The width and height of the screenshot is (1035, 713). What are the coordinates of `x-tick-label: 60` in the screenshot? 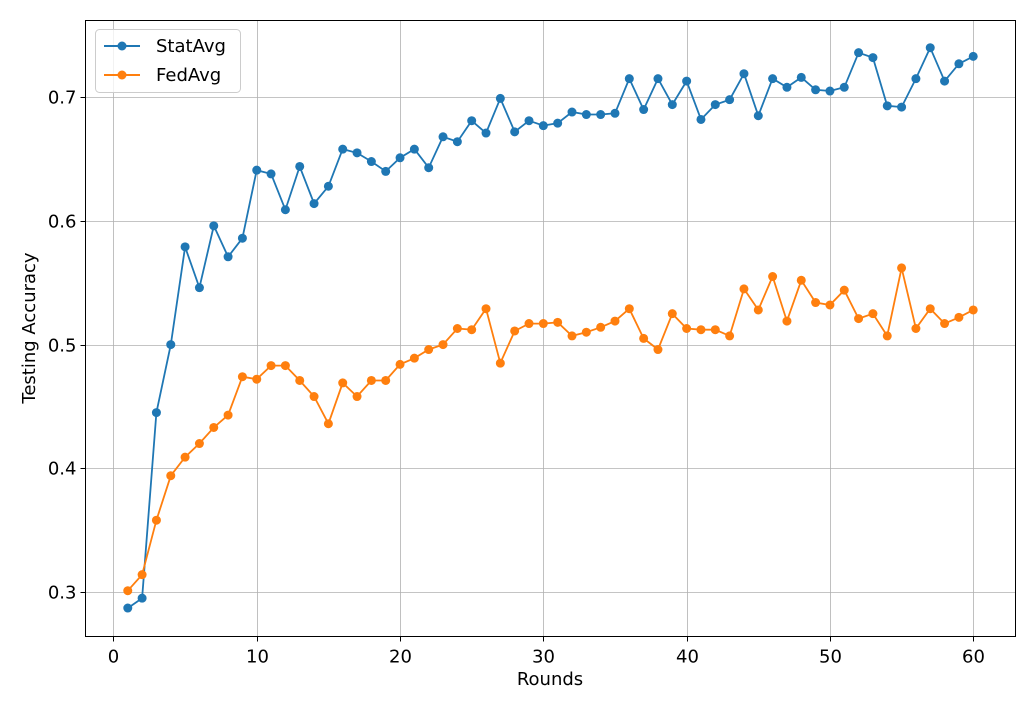 It's located at (973, 657).